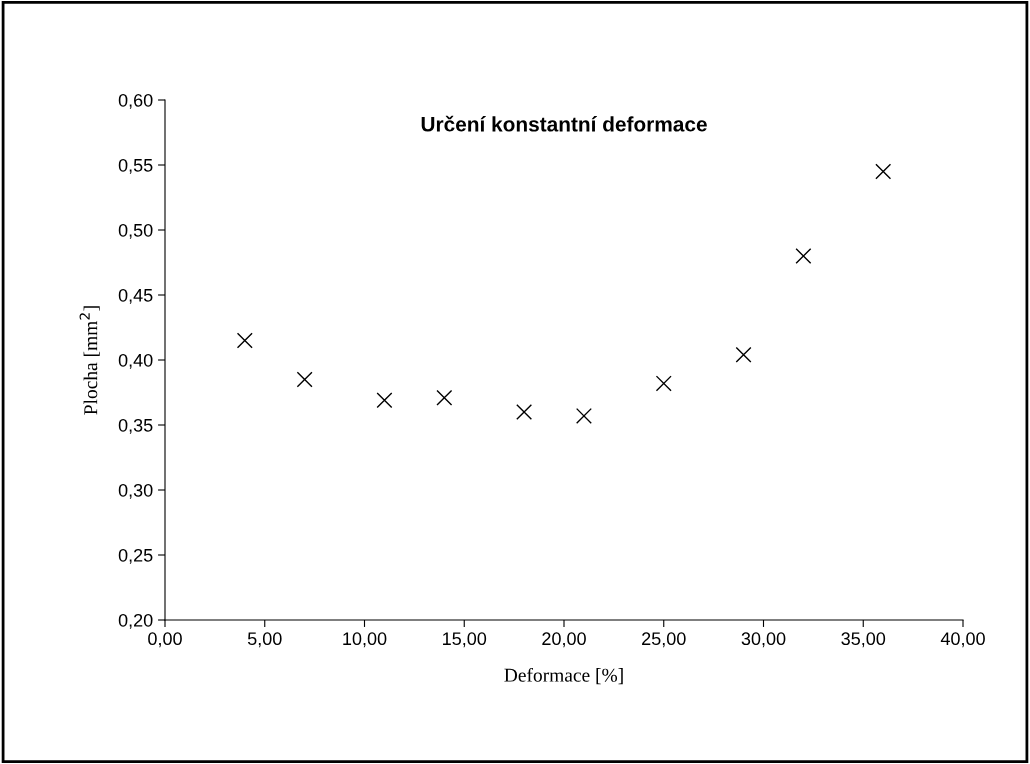 This screenshot has width=1030, height=764. I want to click on x-tick-label: 40,00, so click(962, 640).